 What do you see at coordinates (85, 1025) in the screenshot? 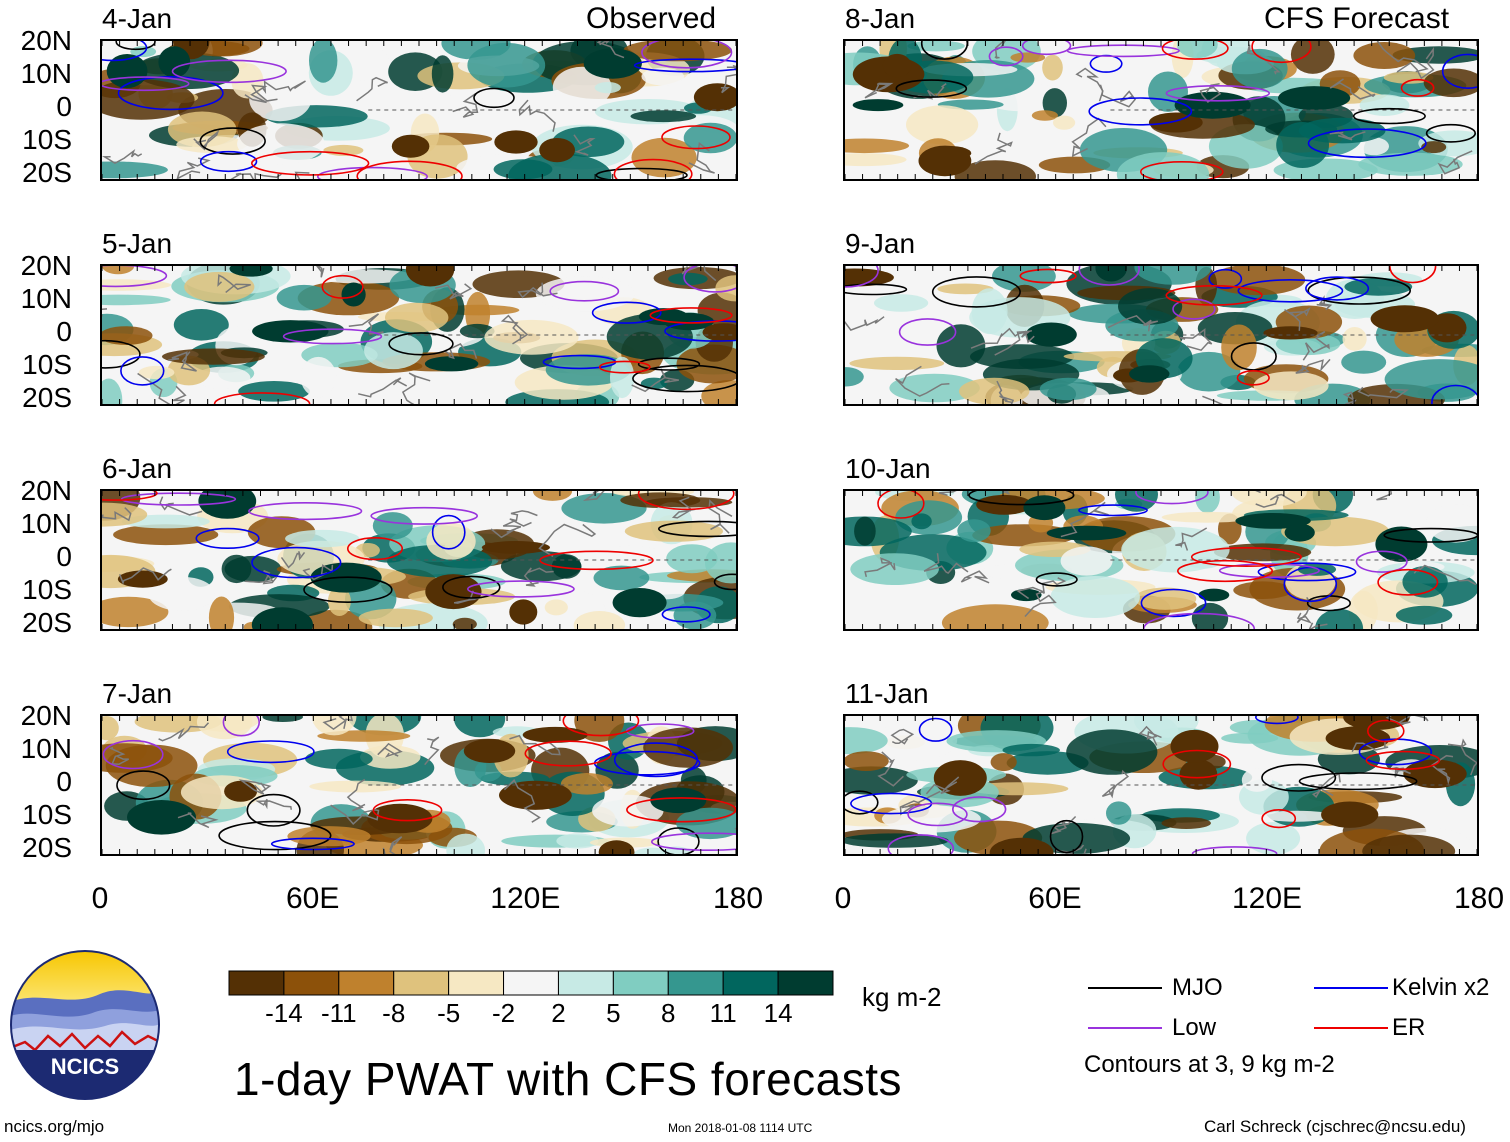
I see `ncics-logo: NCICS` at bounding box center [85, 1025].